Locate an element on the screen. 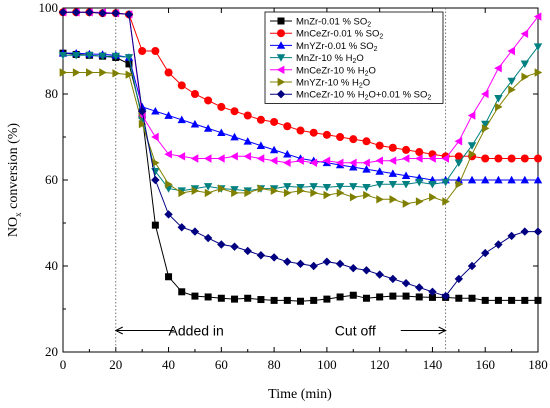 The height and width of the screenshot is (408, 550). legend-label: MnCeZr-0.01 % SO2 is located at coordinates (339, 35).